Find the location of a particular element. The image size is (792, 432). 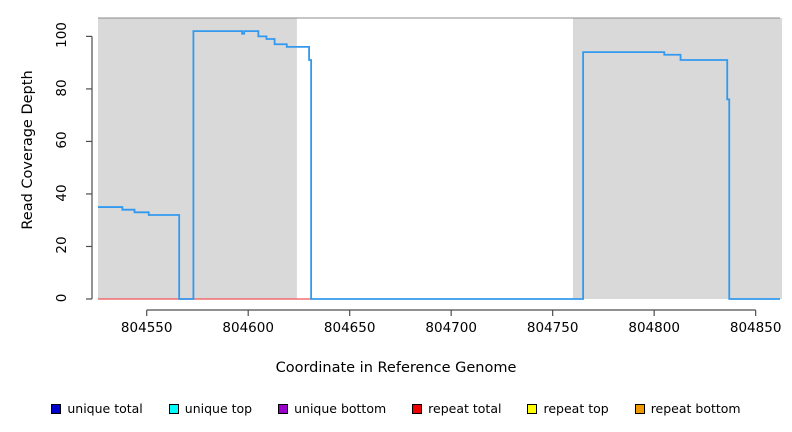

x-tick-label: 804700 is located at coordinates (451, 328).